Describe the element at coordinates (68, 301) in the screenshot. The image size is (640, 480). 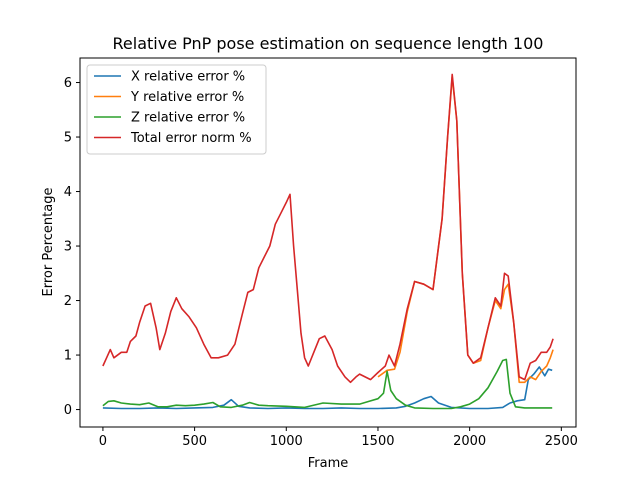
I see `y-tick-label: 2` at that location.